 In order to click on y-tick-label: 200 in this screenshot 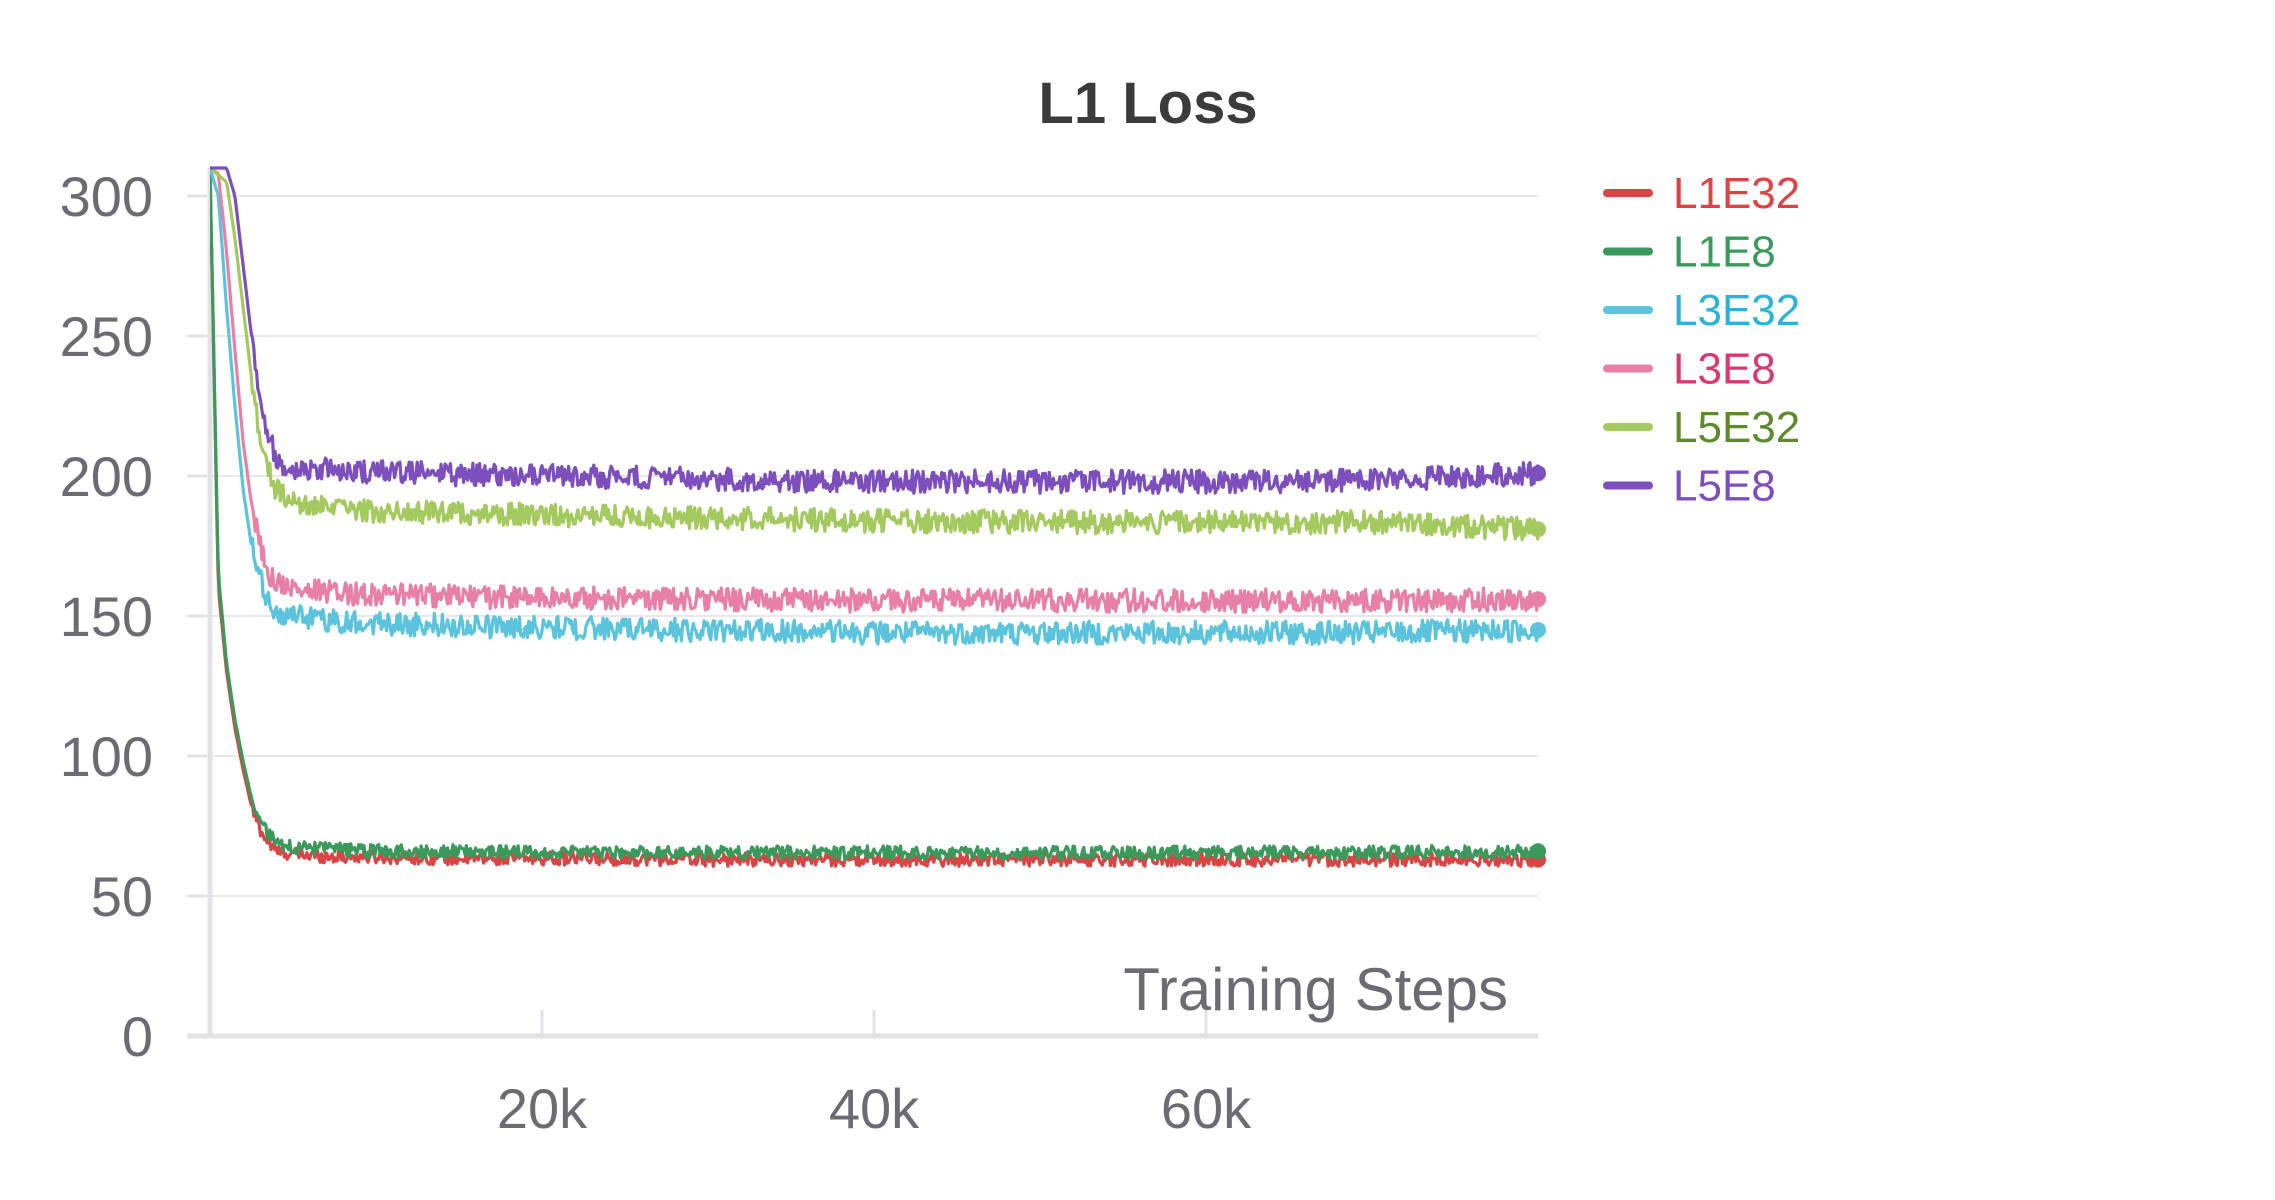, I will do `click(106, 476)`.